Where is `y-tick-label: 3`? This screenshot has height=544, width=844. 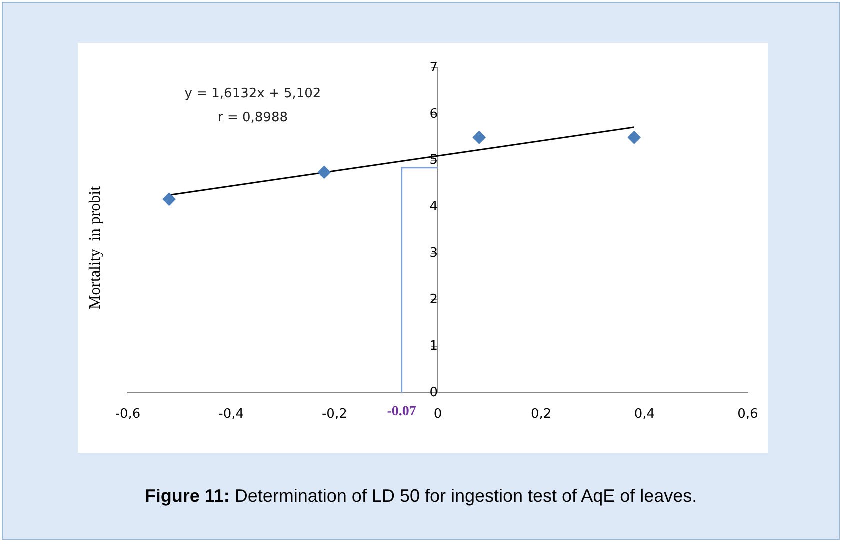 y-tick-label: 3 is located at coordinates (434, 254).